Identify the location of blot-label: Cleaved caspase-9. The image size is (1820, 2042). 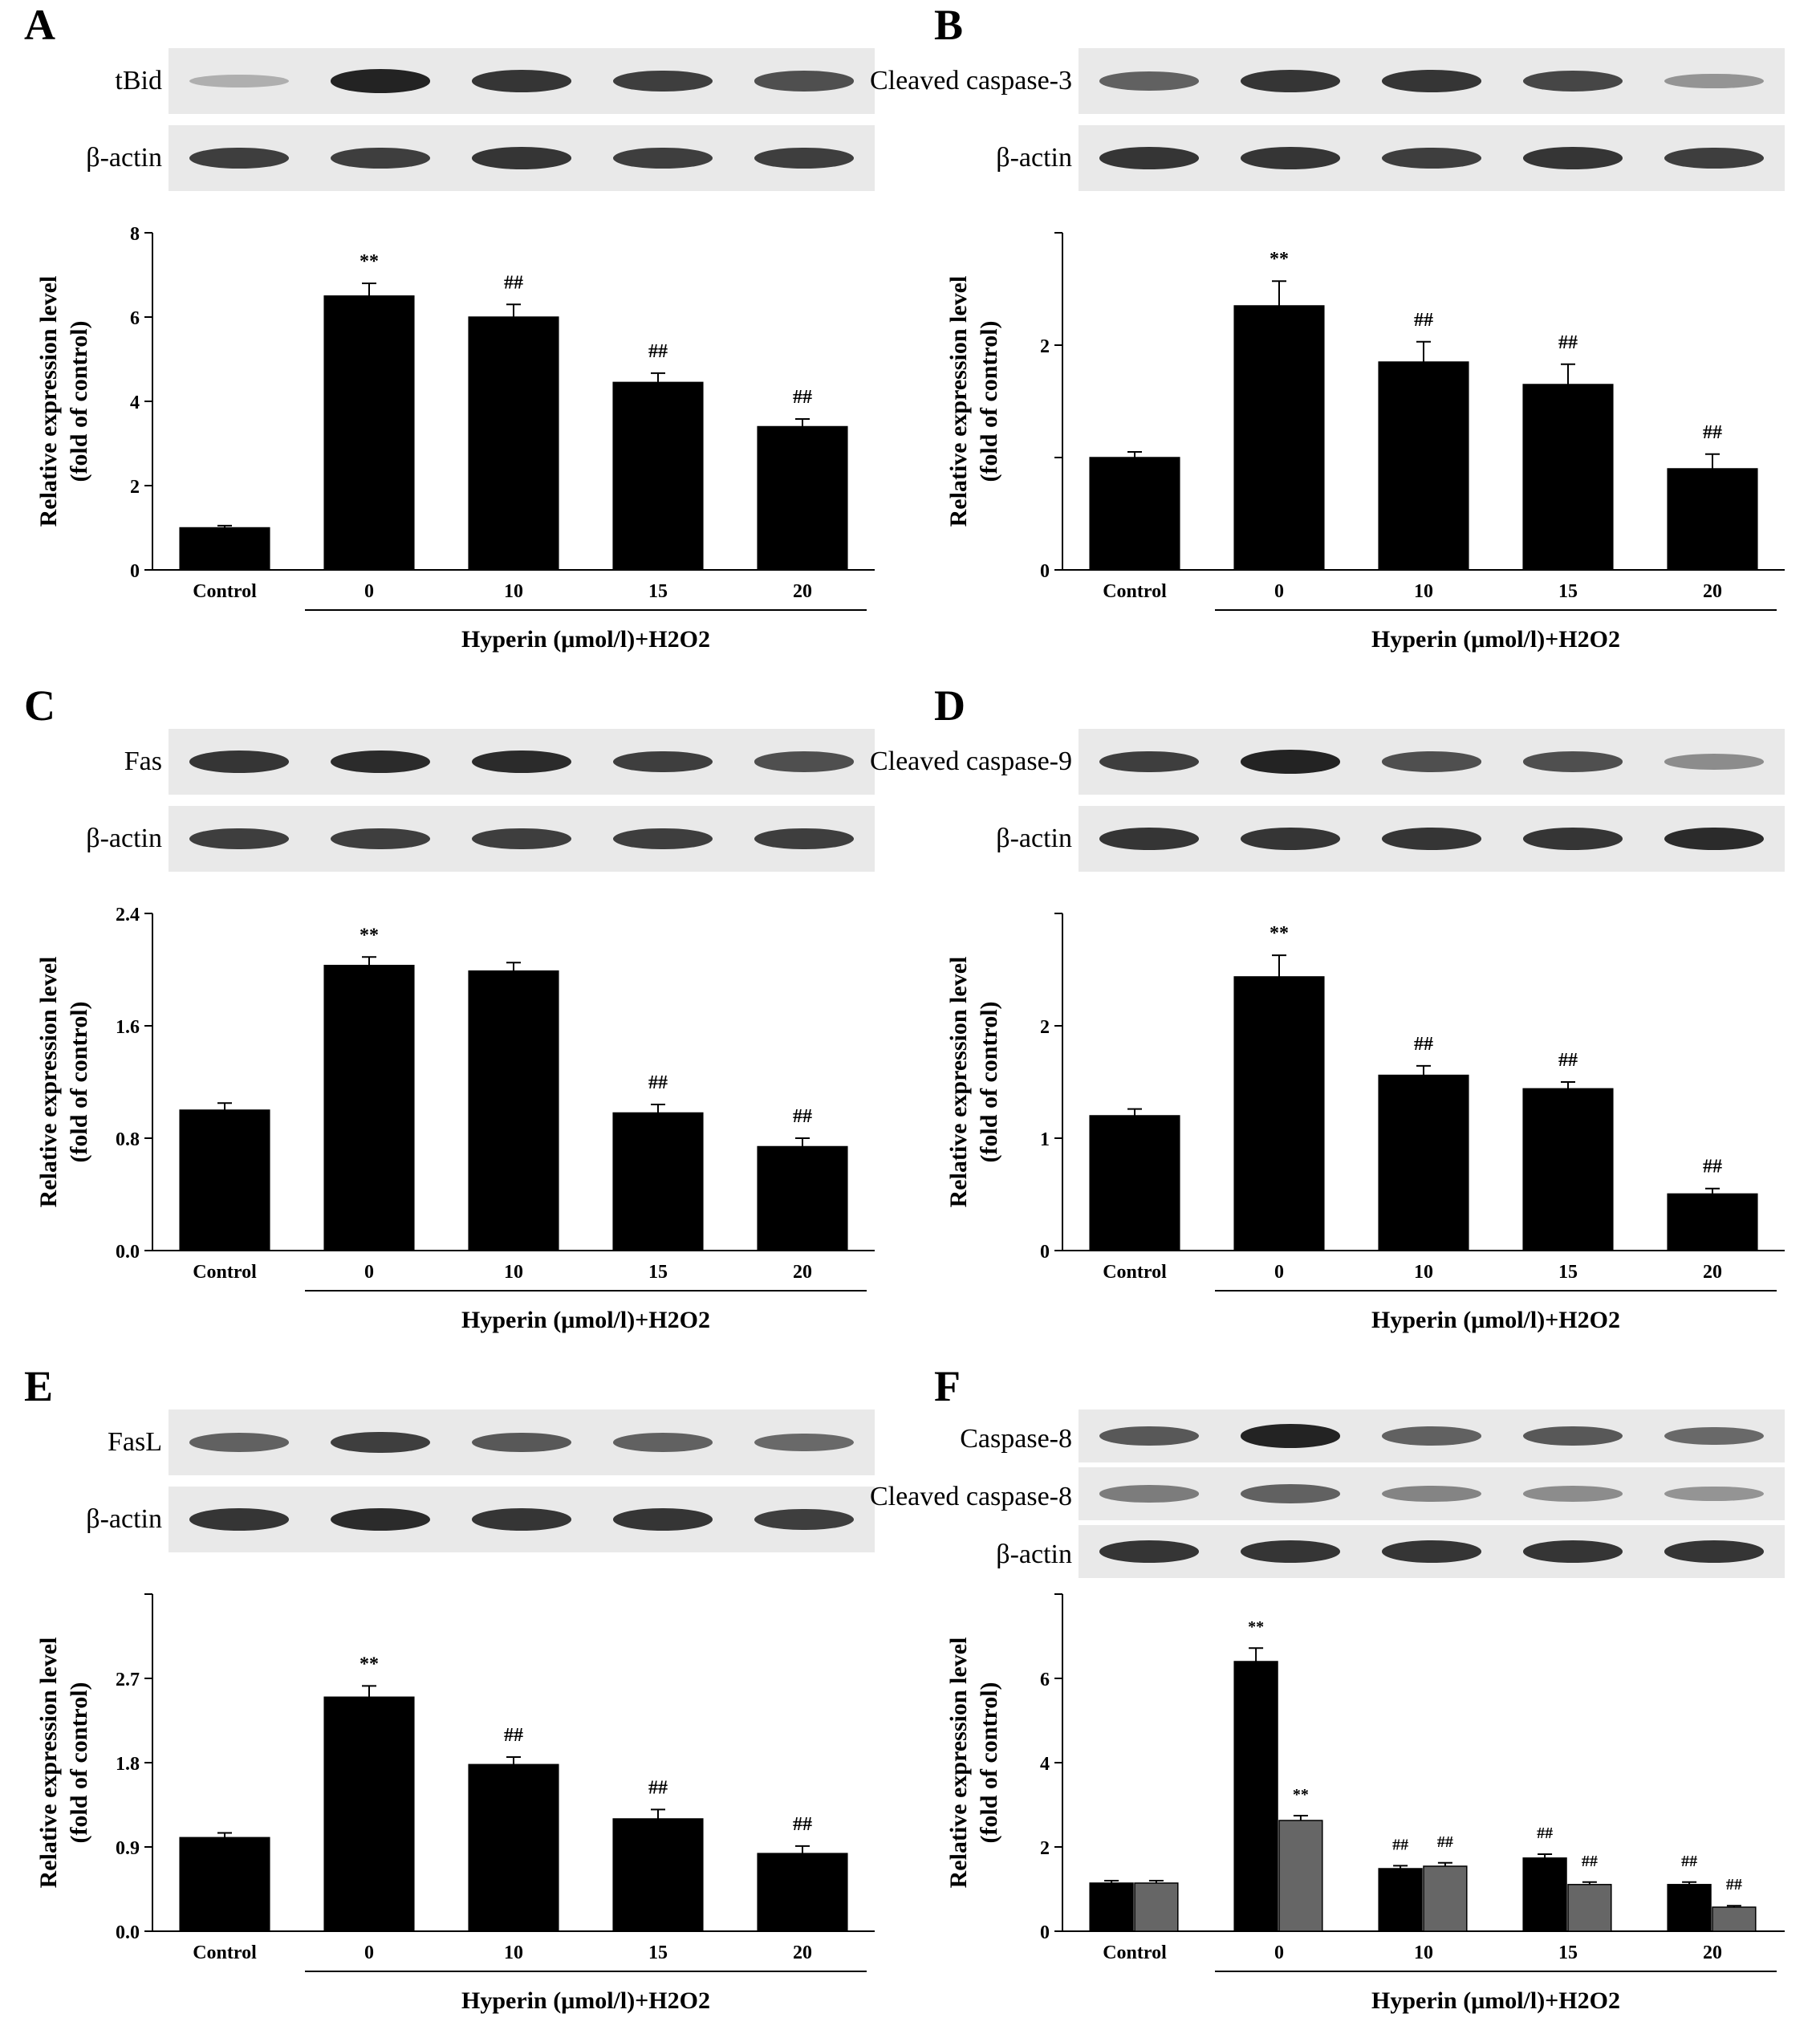
(970, 761).